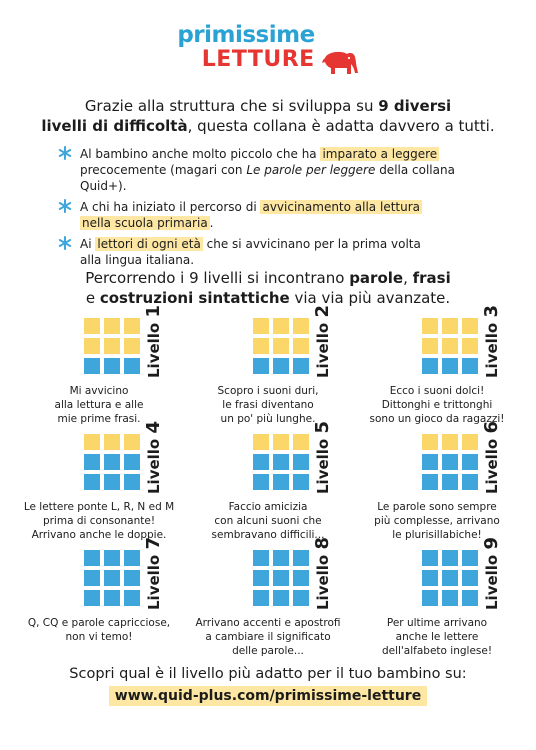 This screenshot has width=536, height=750. I want to click on level-label: Livello 2, so click(322, 341).